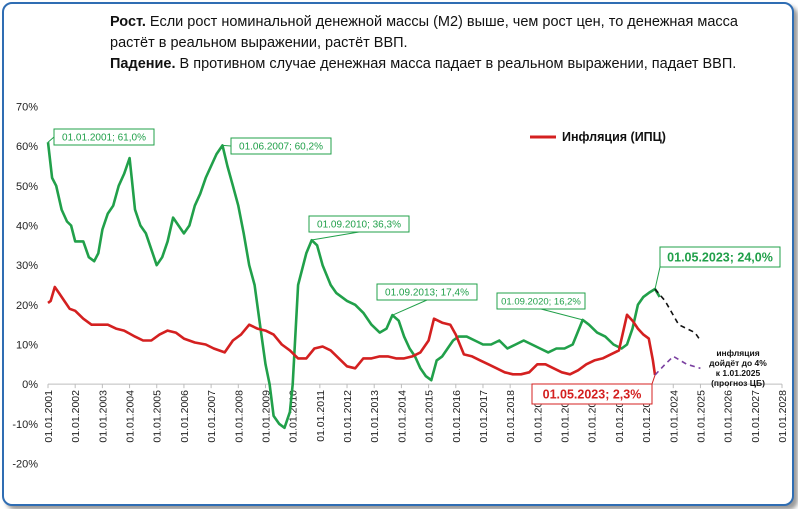 This screenshot has height=509, width=798. I want to click on annotation-label: 01.06.2007; 60,2%, so click(281, 147).